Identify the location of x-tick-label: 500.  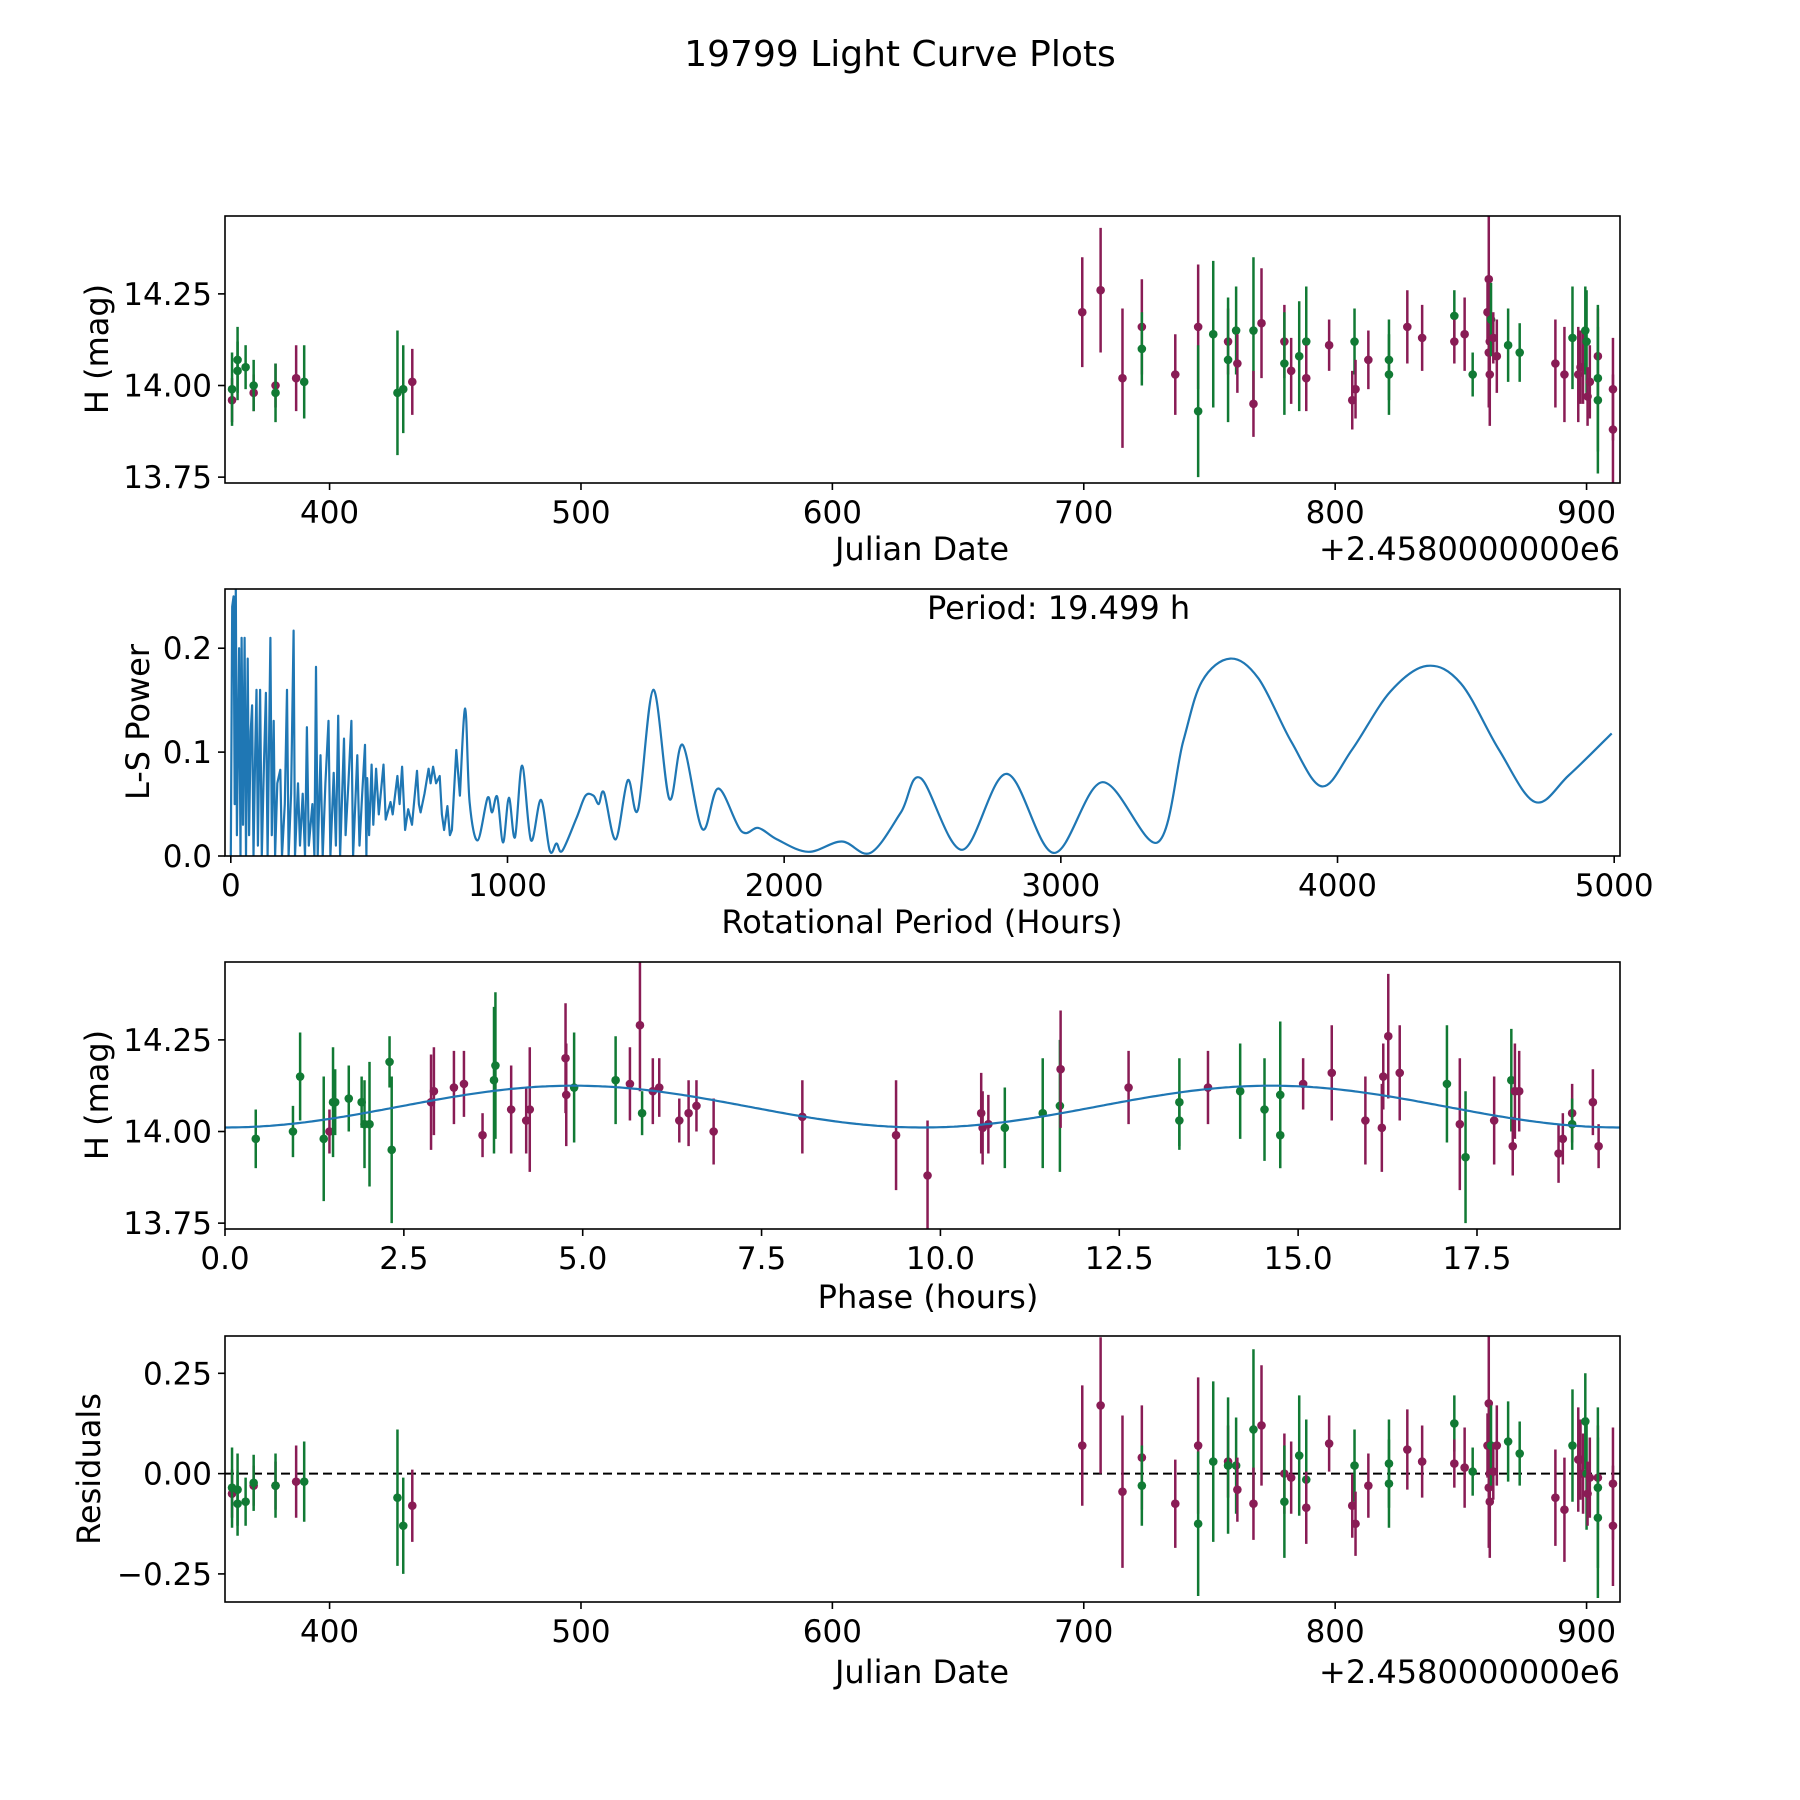
(580, 513).